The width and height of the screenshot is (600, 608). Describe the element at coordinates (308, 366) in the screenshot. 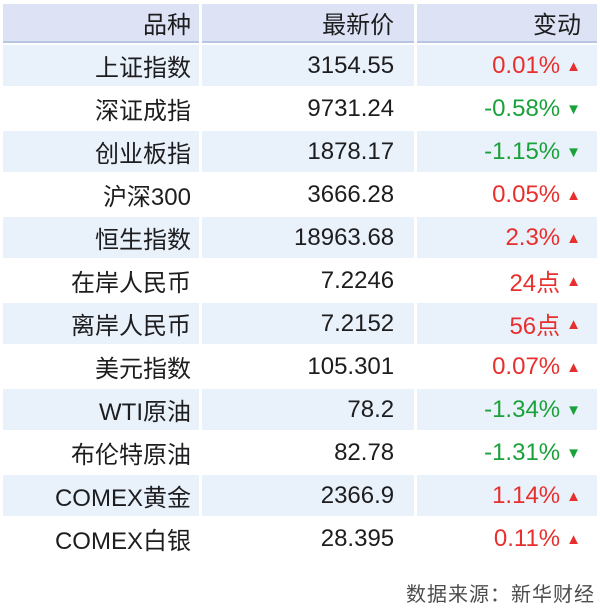

I see `latest-price: 105.301` at that location.